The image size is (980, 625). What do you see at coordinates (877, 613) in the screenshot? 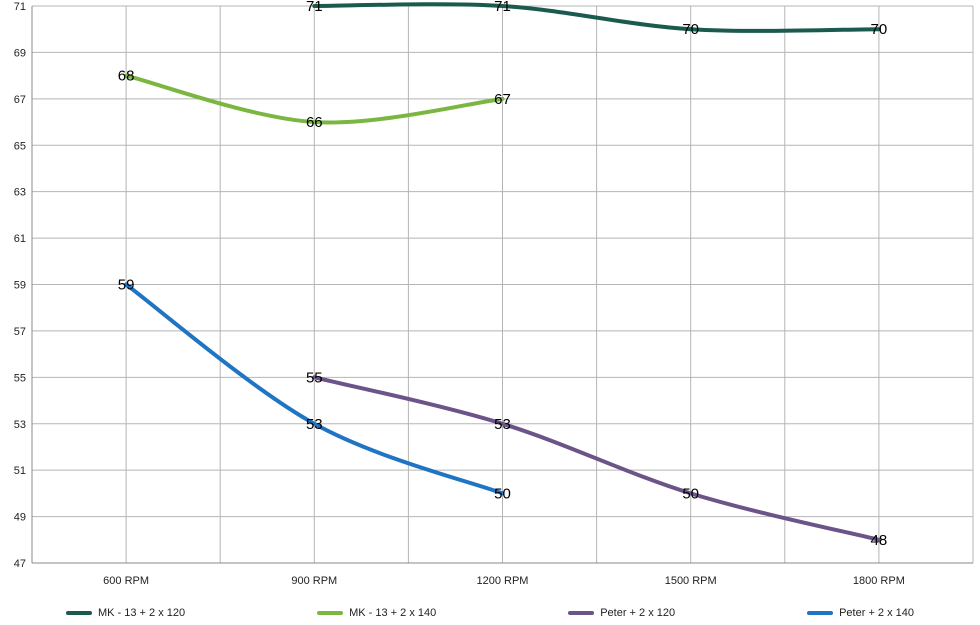
I see `legend-label: Peter + 2 x 140` at bounding box center [877, 613].